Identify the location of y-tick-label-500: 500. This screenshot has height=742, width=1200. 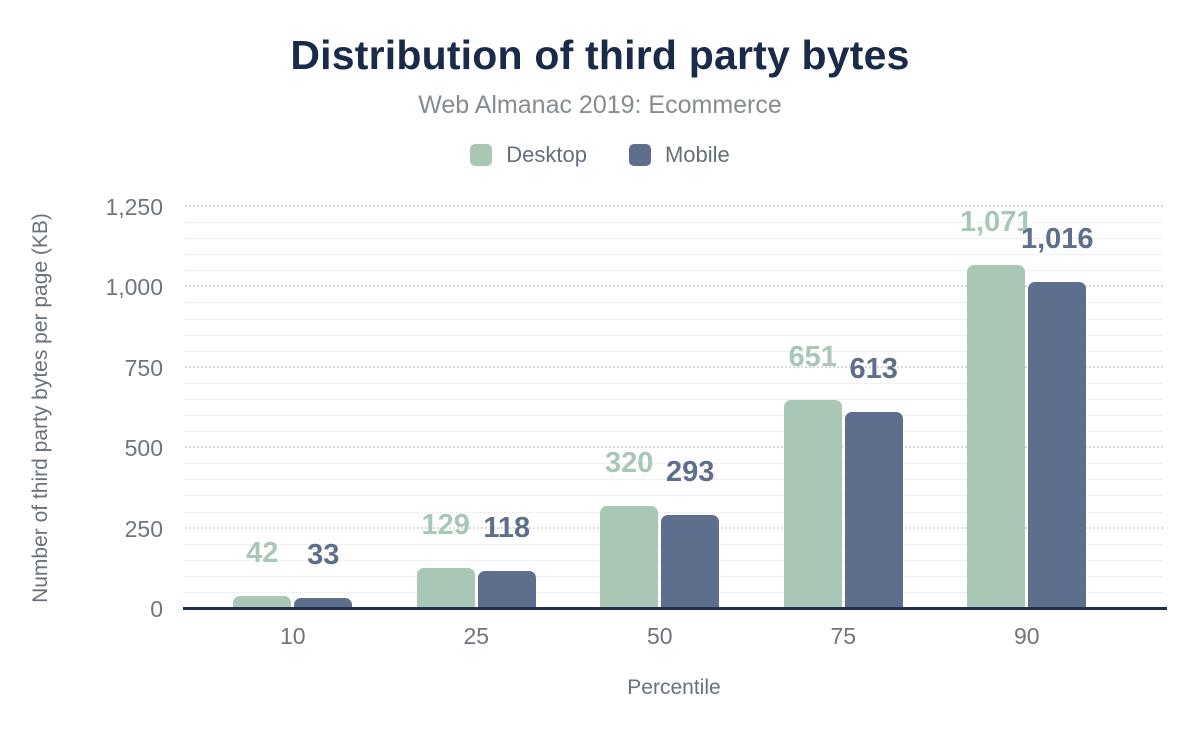
(143, 448).